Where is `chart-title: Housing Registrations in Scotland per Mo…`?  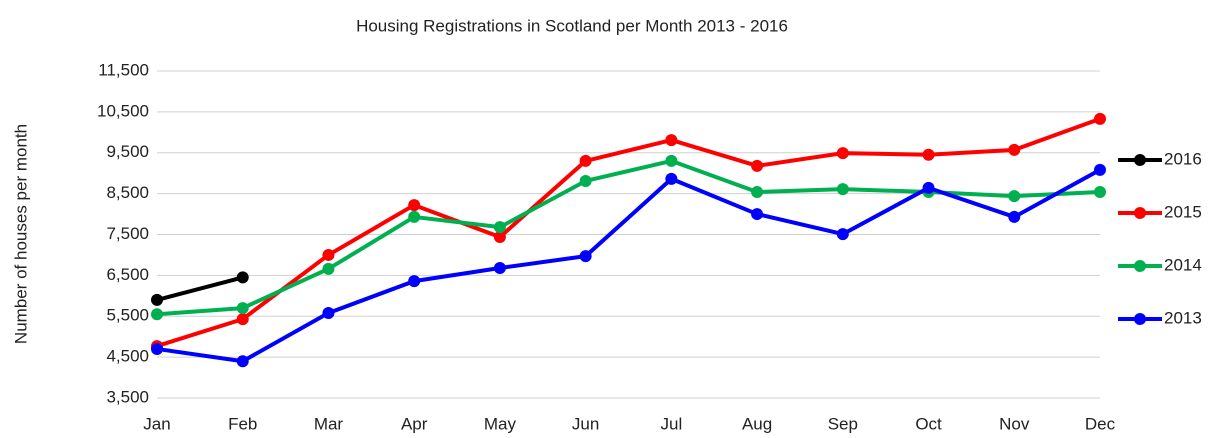 chart-title: Housing Registrations in Scotland per Mo… is located at coordinates (572, 25).